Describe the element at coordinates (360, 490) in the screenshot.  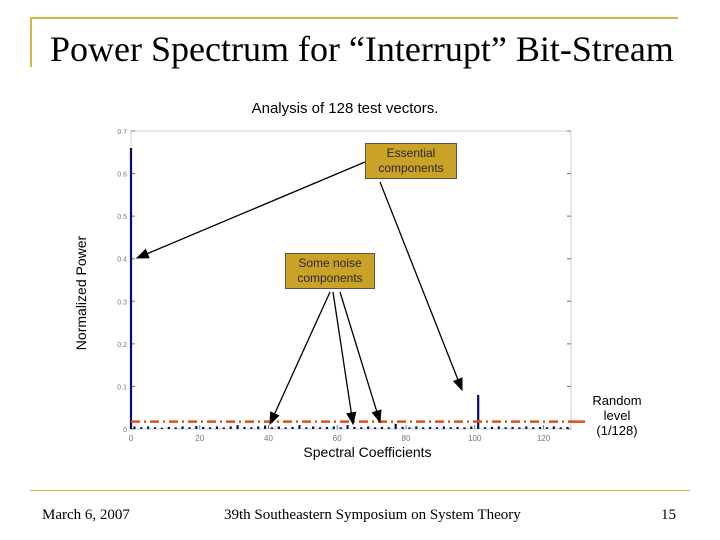
I see `footer-rule` at that location.